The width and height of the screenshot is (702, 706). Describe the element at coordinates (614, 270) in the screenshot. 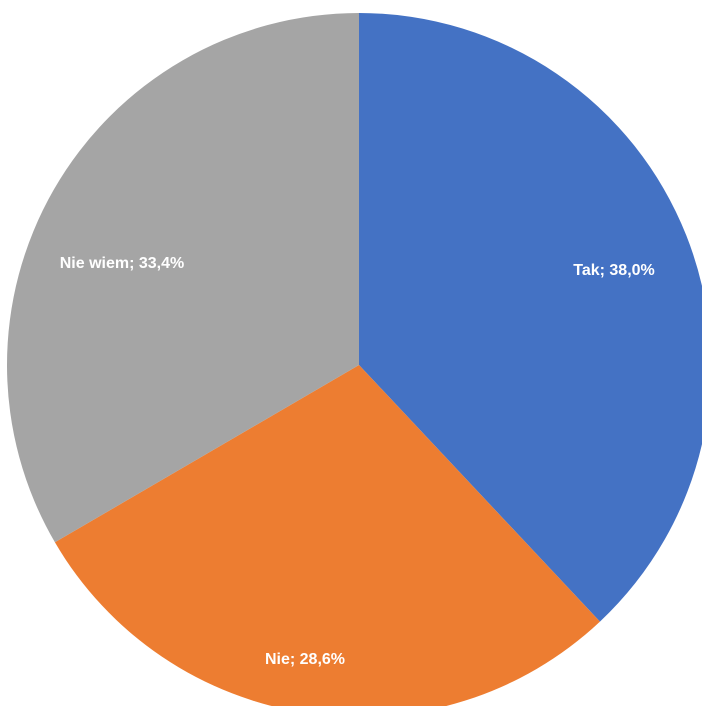

I see `data-label-tak: Tak; 38,0%` at that location.